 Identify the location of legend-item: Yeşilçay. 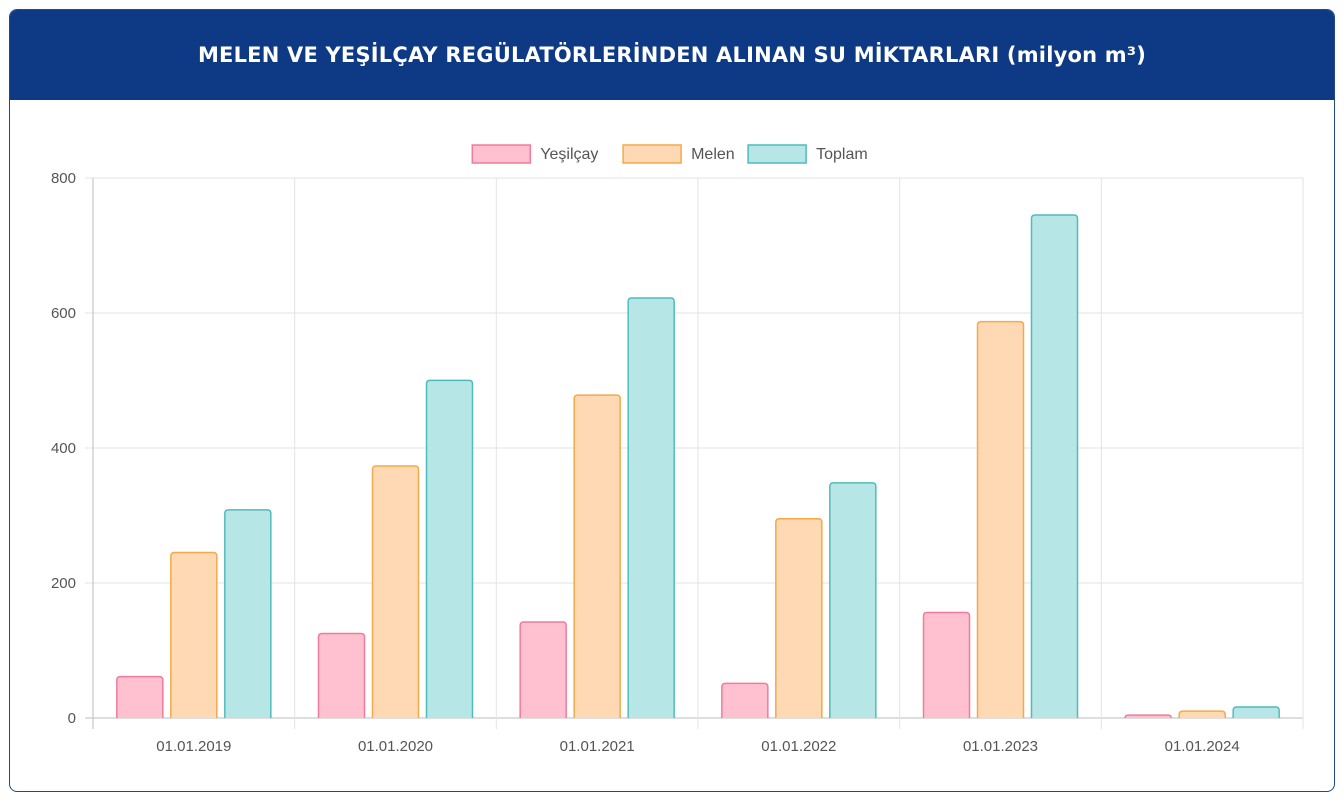
(534, 154).